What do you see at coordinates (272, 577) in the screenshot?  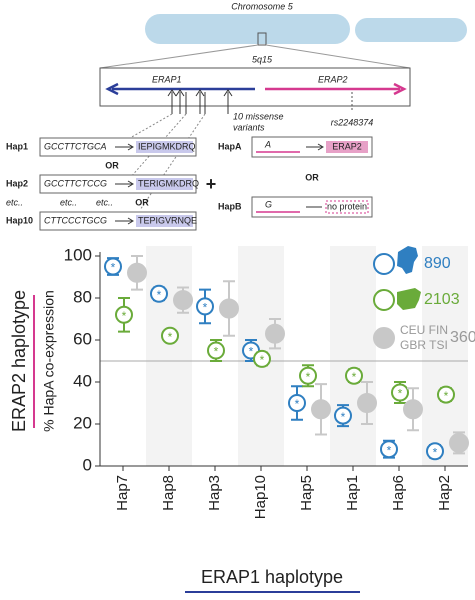 I see `x-axis-label: ERAP1 haplotype` at bounding box center [272, 577].